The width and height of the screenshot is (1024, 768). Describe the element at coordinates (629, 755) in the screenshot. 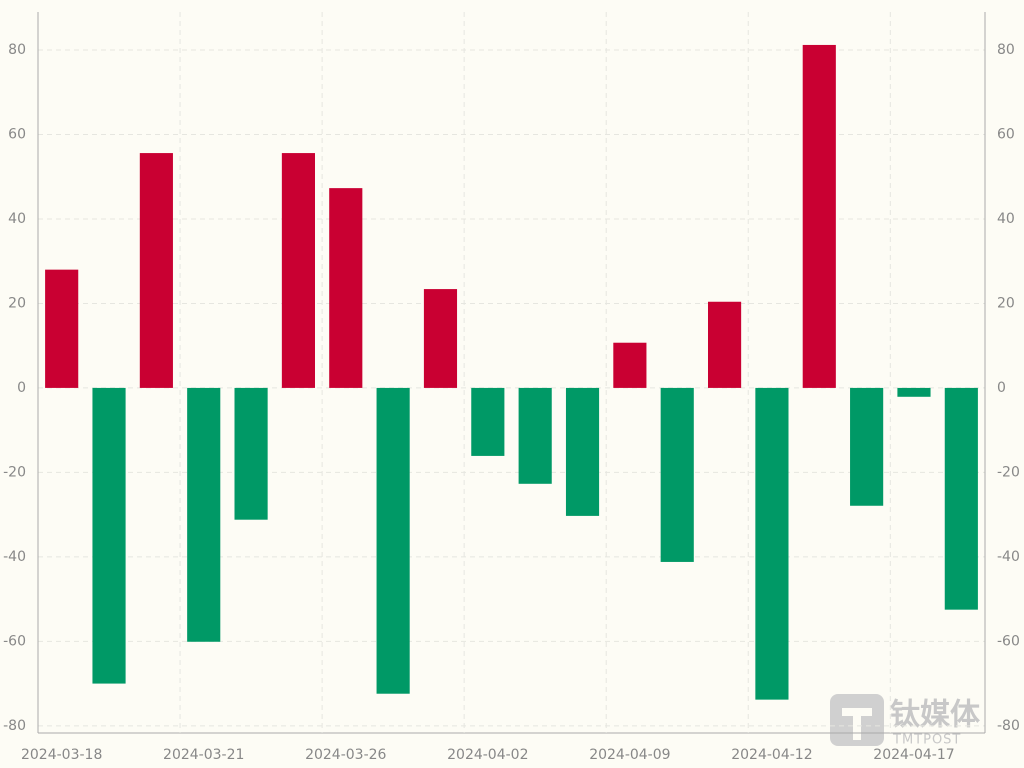

I see `x-tick-label: 2024-04-09` at that location.